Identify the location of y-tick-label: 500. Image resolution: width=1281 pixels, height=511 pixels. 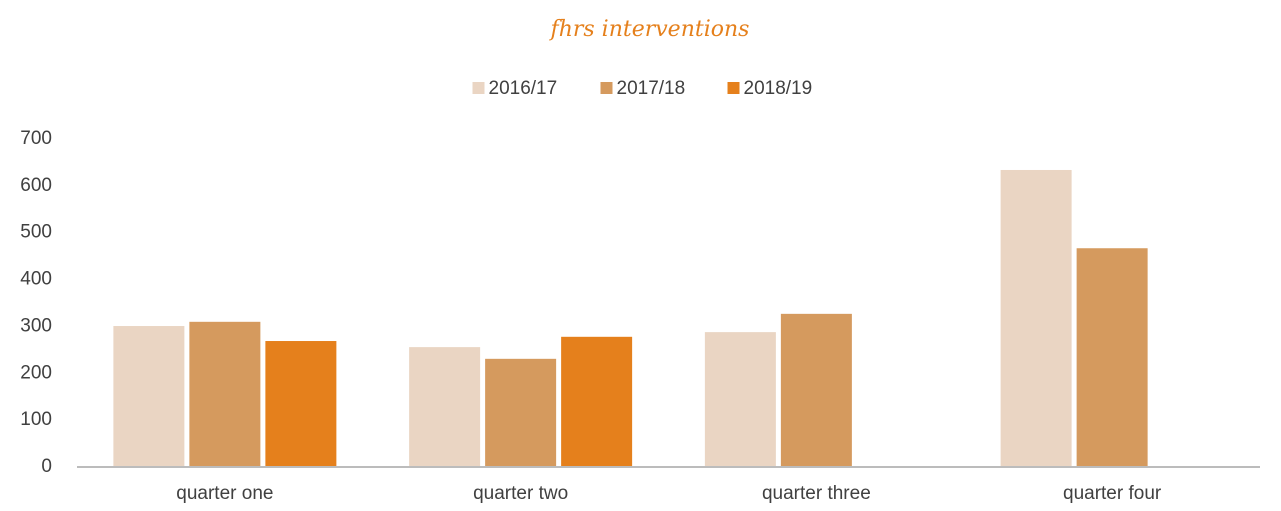
(36, 232).